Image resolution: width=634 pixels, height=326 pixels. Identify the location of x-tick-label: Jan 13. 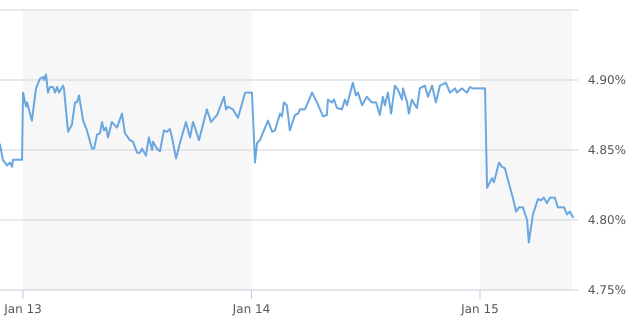
(22, 309).